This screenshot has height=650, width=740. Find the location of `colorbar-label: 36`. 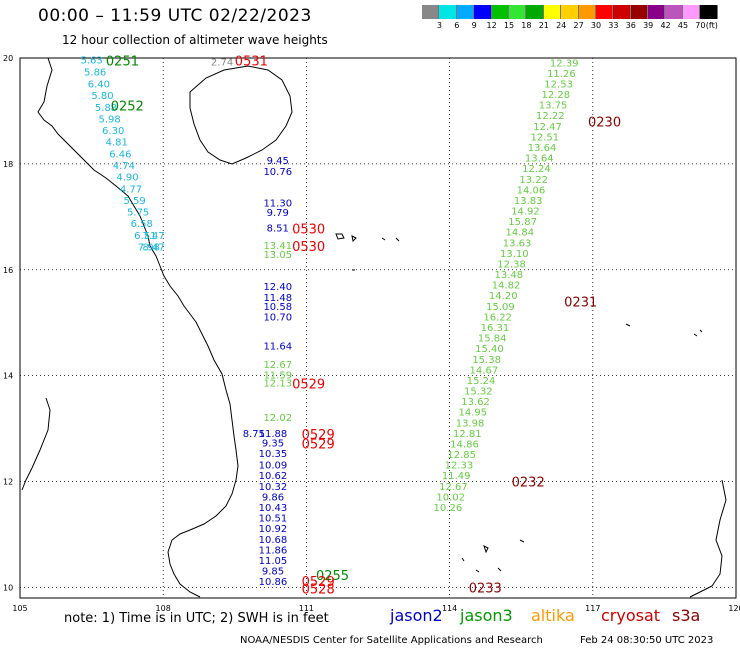

colorbar-label: 36 is located at coordinates (630, 25).